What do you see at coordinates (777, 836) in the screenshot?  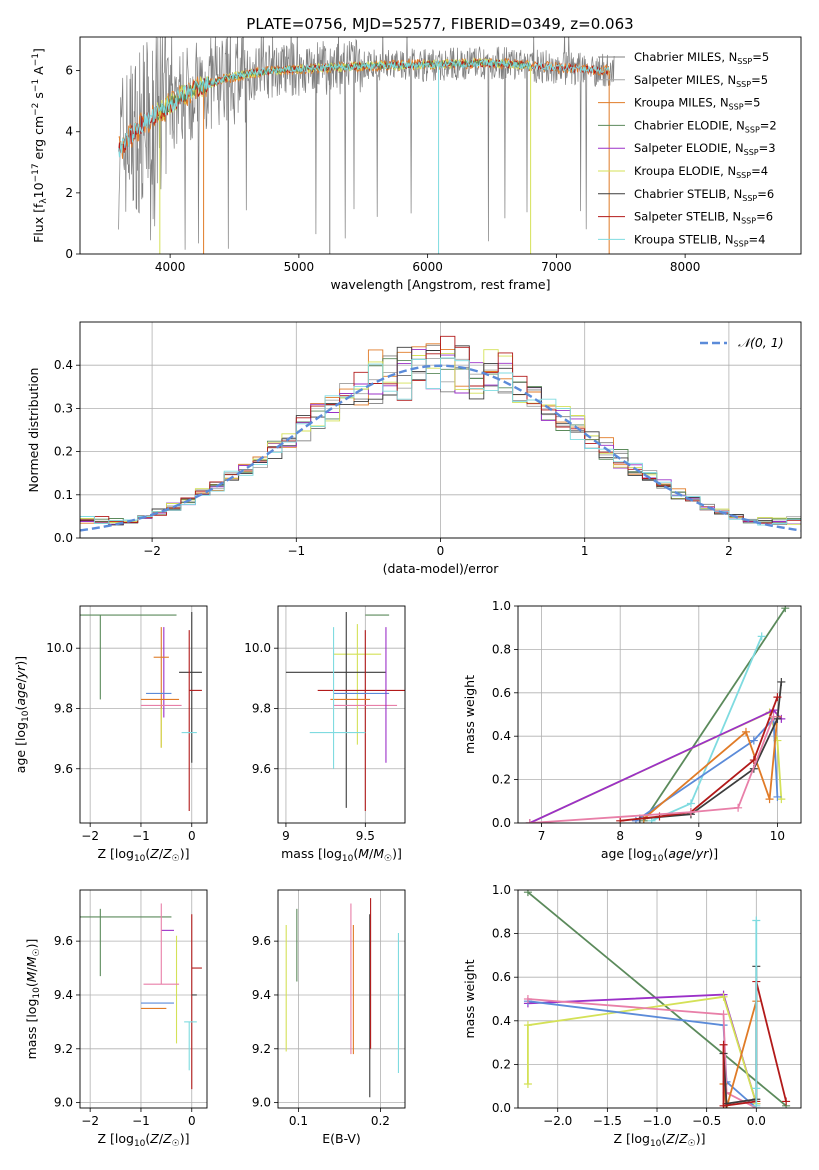 I see `x-tick-label: 10` at bounding box center [777, 836].